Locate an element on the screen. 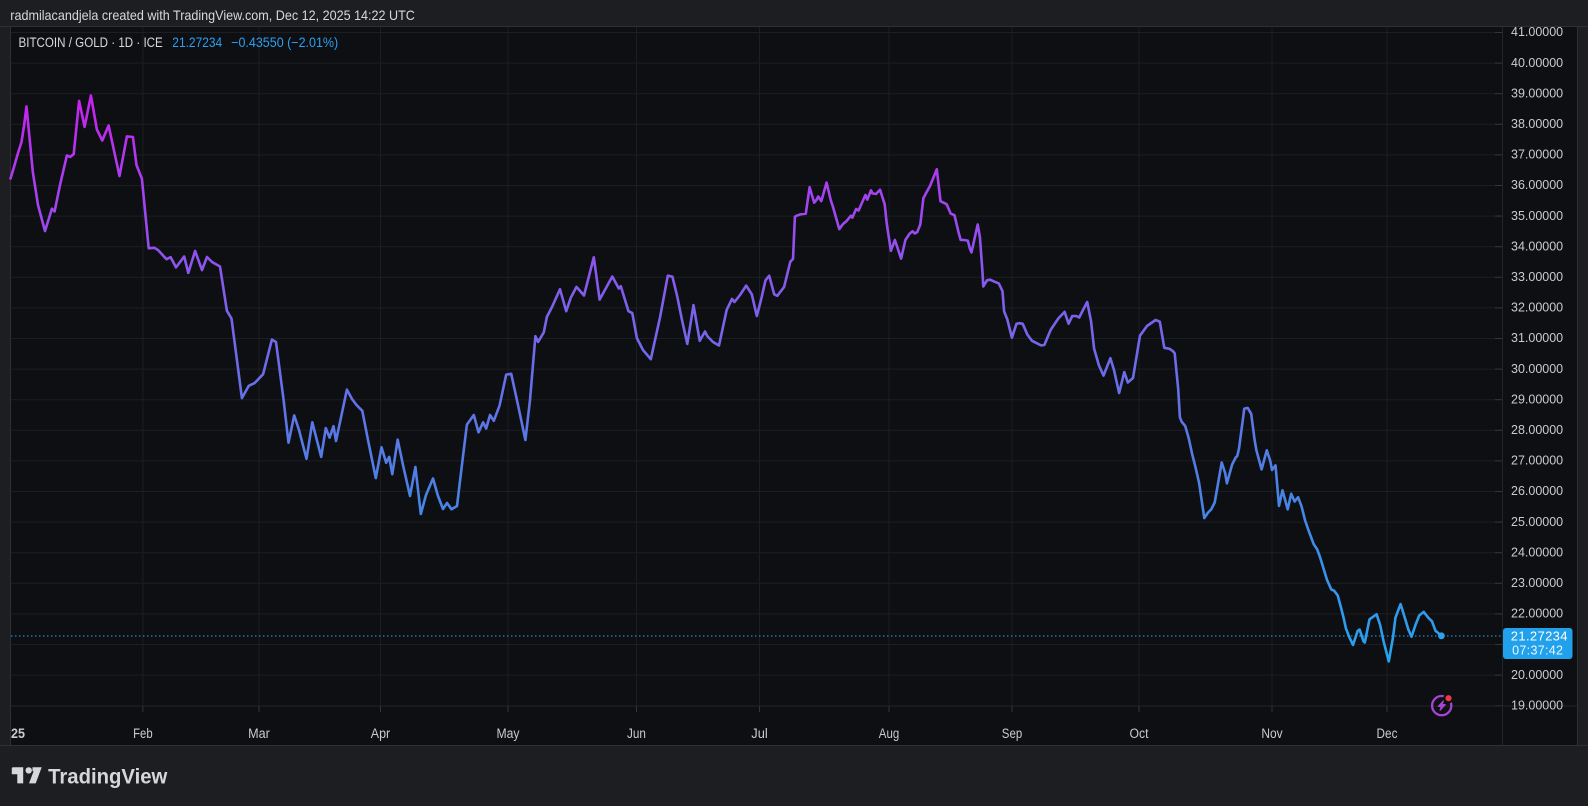 This screenshot has width=1588, height=806. svg-text: 22.00000 is located at coordinates (1537, 614).